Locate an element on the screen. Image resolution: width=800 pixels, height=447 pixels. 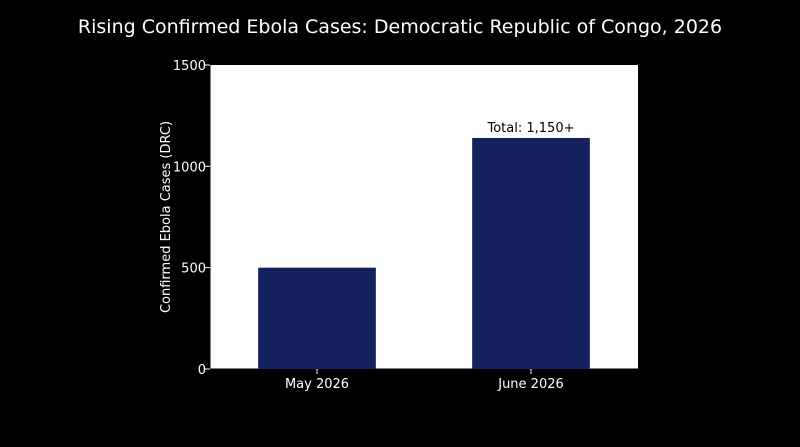
x-ticks-group: May 2026 June 2026 is located at coordinates (424, 380).